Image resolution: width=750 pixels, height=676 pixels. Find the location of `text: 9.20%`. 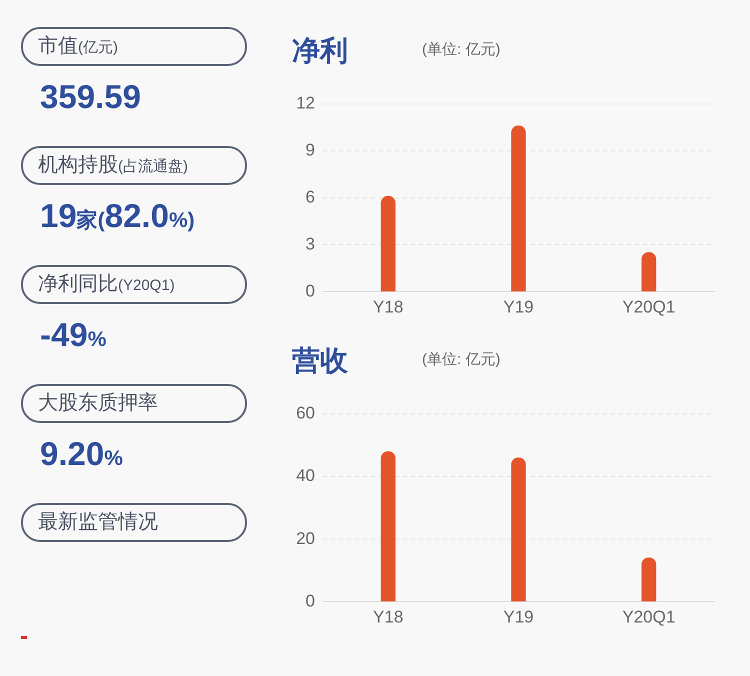

text: 9.20% is located at coordinates (81, 453).